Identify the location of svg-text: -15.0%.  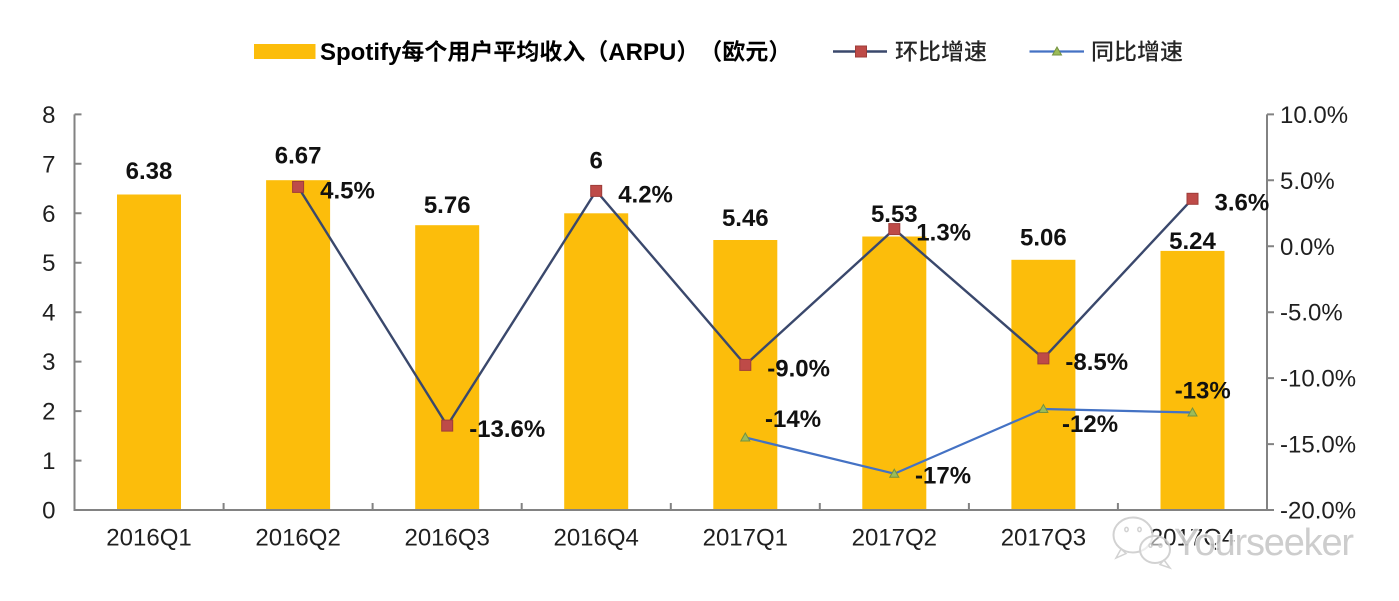
(1318, 445).